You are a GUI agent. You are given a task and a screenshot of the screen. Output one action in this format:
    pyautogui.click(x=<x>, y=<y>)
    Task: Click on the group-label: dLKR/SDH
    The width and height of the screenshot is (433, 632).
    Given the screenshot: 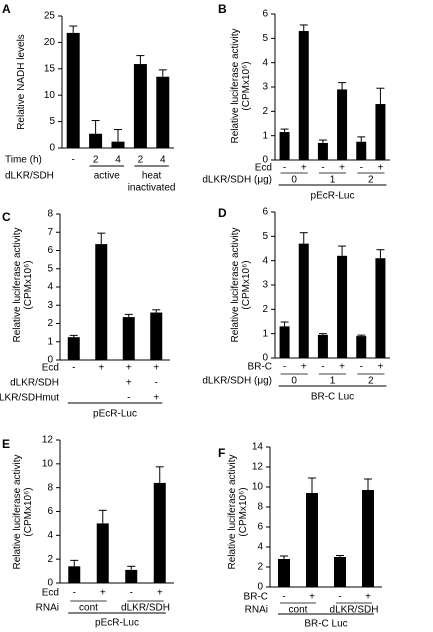 What is the action you would take?
    pyautogui.click(x=29, y=176)
    